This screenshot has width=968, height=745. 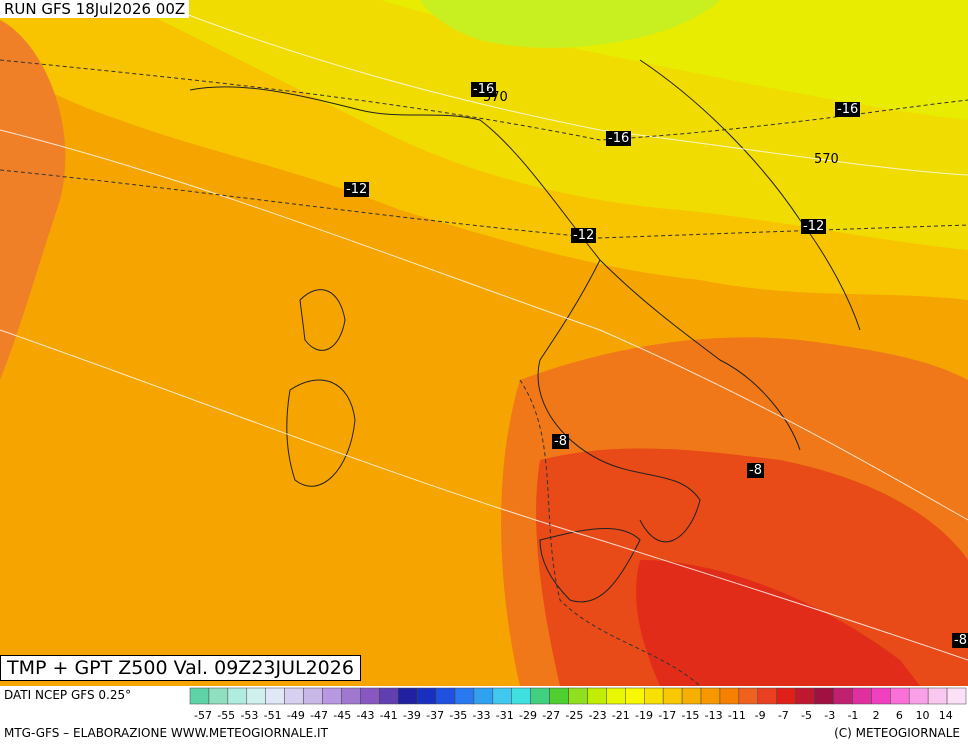 What do you see at coordinates (226, 715) in the screenshot?
I see `colorbar-label: -55` at bounding box center [226, 715].